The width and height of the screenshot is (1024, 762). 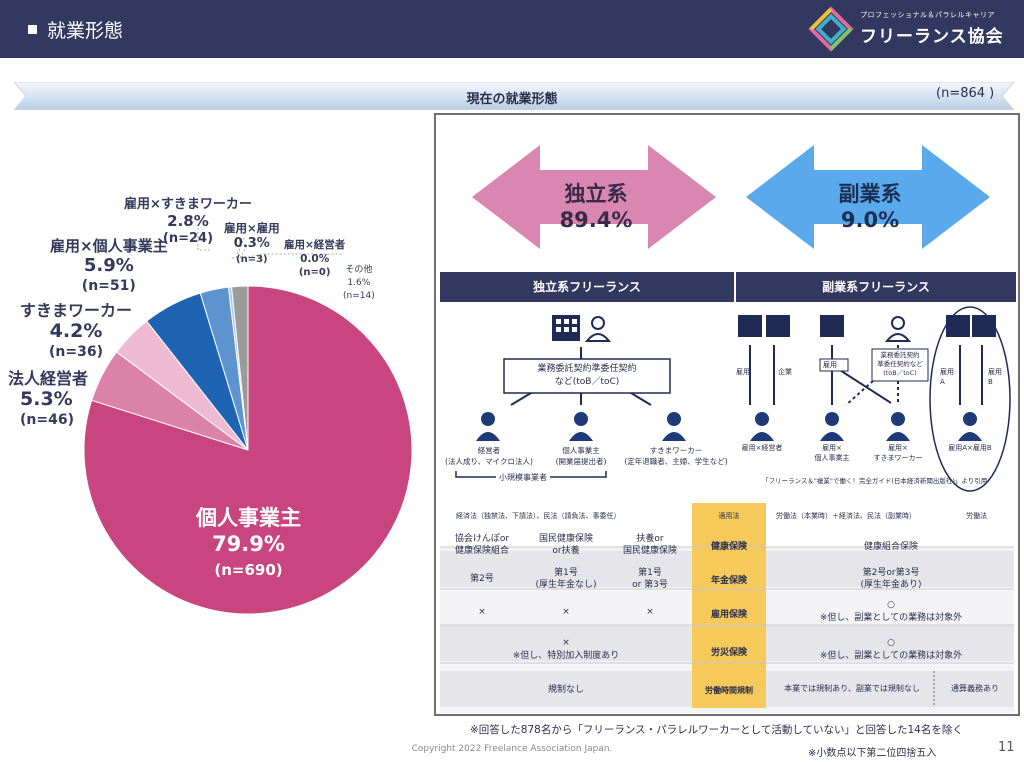 I want to click on label-koyou-a: 雇用 A, so click(x=947, y=377).